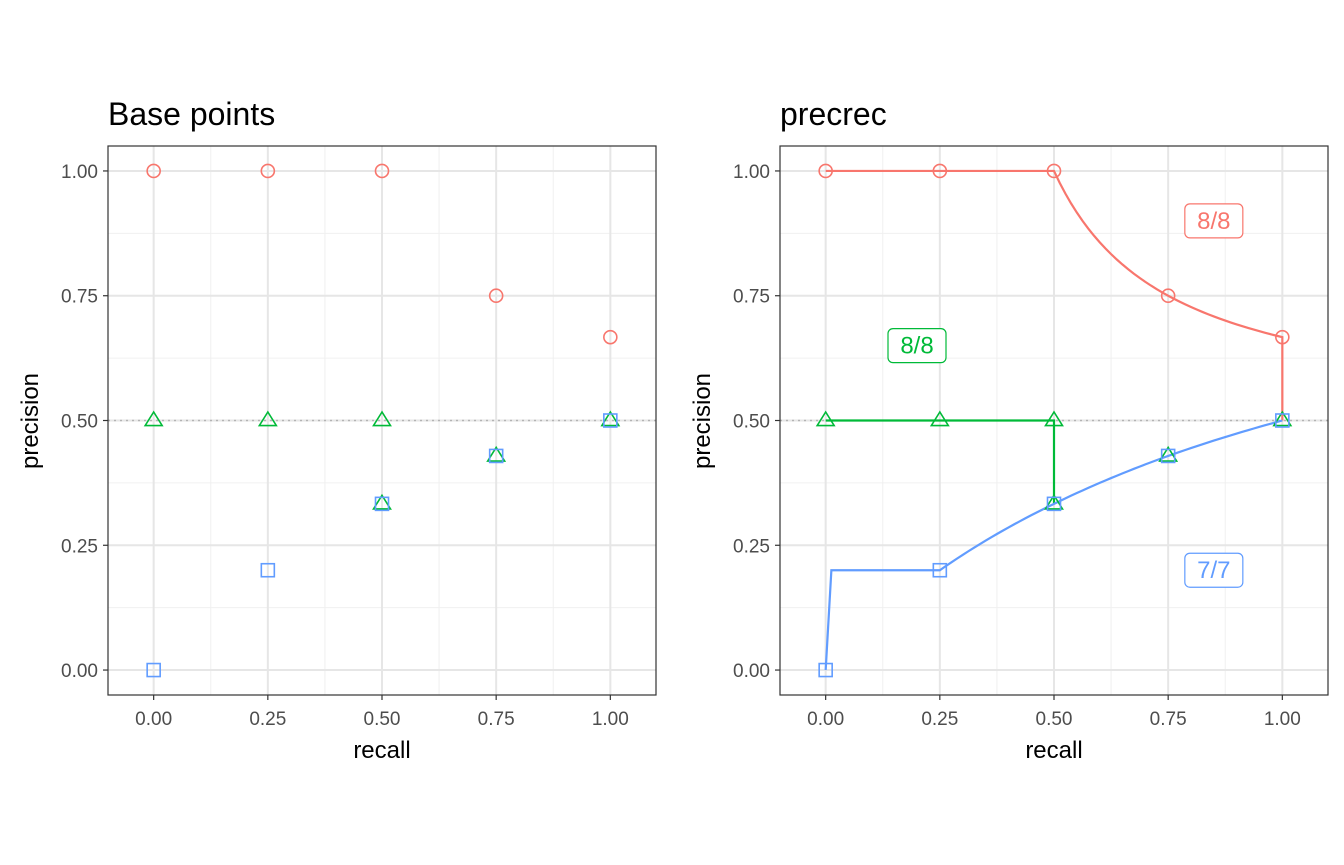 This screenshot has height=865, width=1344. I want to click on series-label: 7/7, so click(1213, 570).